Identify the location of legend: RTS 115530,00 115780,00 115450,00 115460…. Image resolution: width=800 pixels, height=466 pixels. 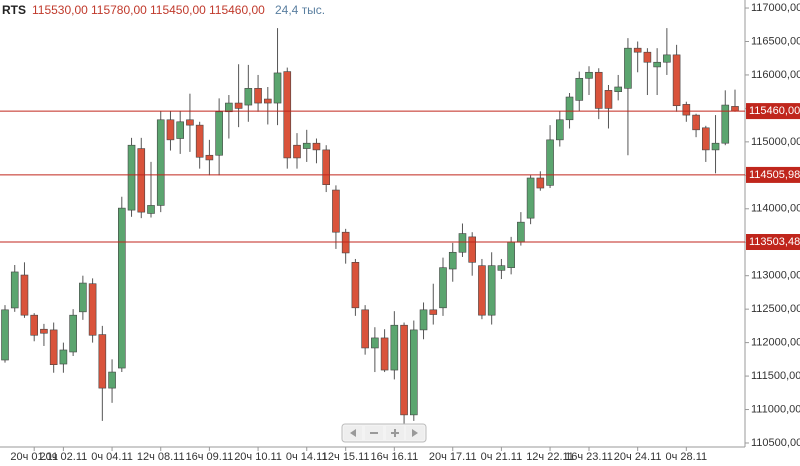
(162, 11).